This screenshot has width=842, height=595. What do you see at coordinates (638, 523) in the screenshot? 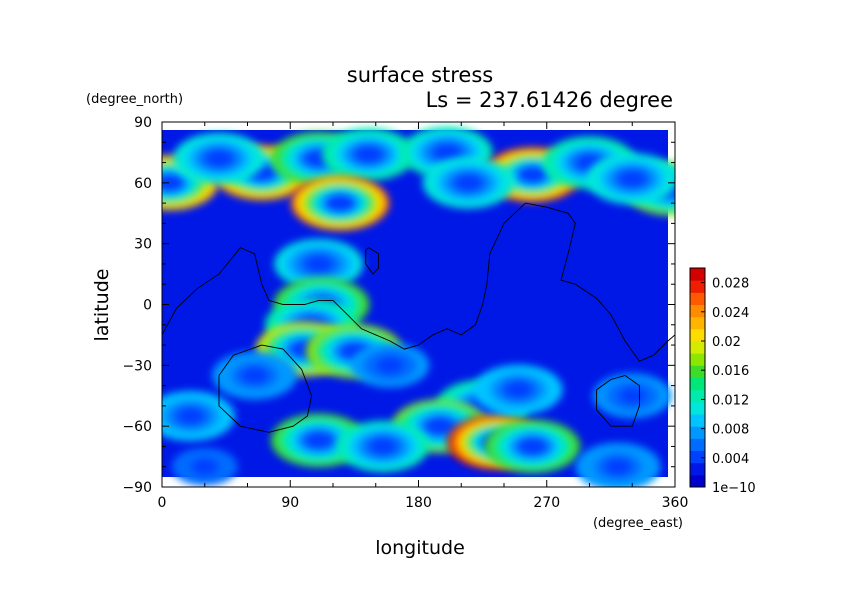
I see `x-unit-label: (degree_east)` at bounding box center [638, 523].